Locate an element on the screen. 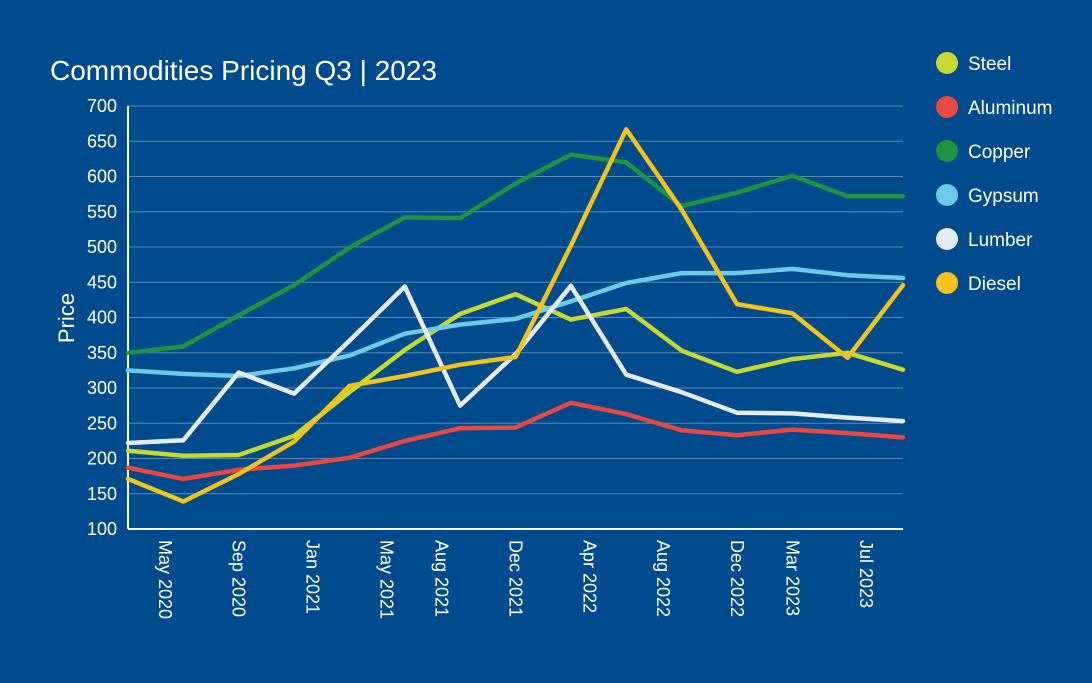  y-tick-label: 100 is located at coordinates (102, 529).